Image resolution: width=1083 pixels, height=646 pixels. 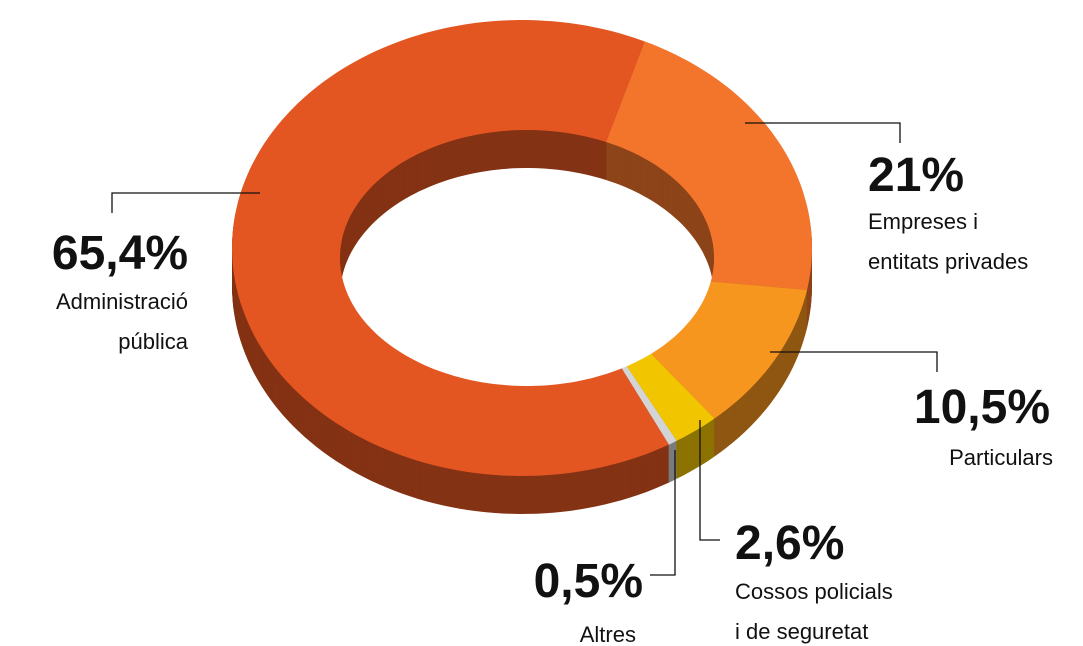 What do you see at coordinates (916, 175) in the screenshot?
I see `value-label: 21%` at bounding box center [916, 175].